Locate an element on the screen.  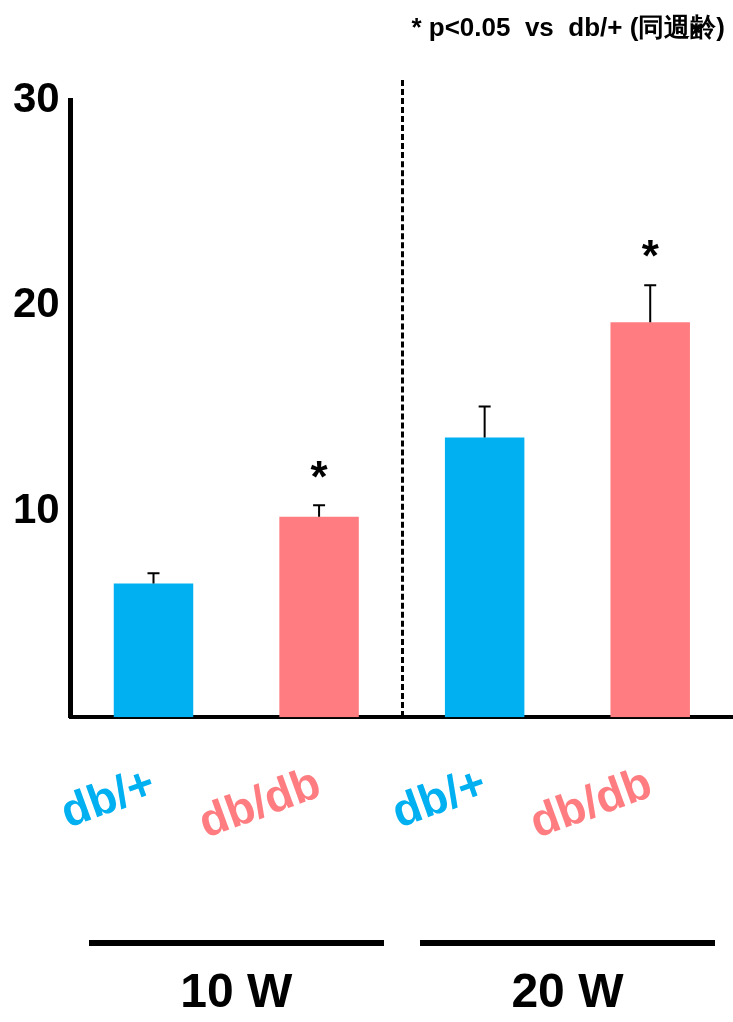
chart-title: * p<0.05 vs db/+ (同週齢) is located at coordinates (568, 27).